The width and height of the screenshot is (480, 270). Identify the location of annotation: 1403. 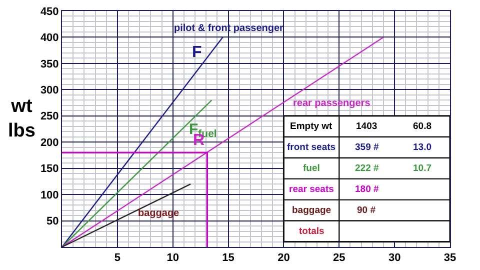
(367, 126).